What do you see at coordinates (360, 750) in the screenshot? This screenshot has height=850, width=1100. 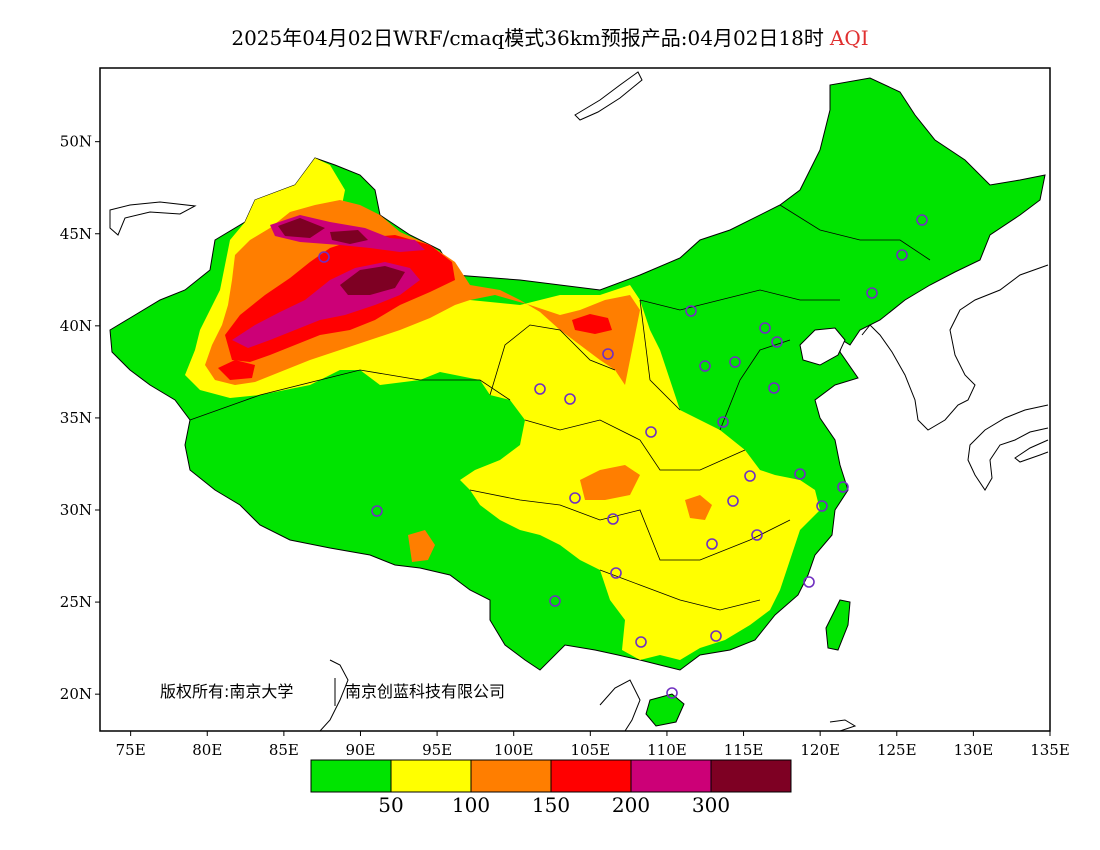 I see `lon-tick-label: 90E` at bounding box center [360, 750].